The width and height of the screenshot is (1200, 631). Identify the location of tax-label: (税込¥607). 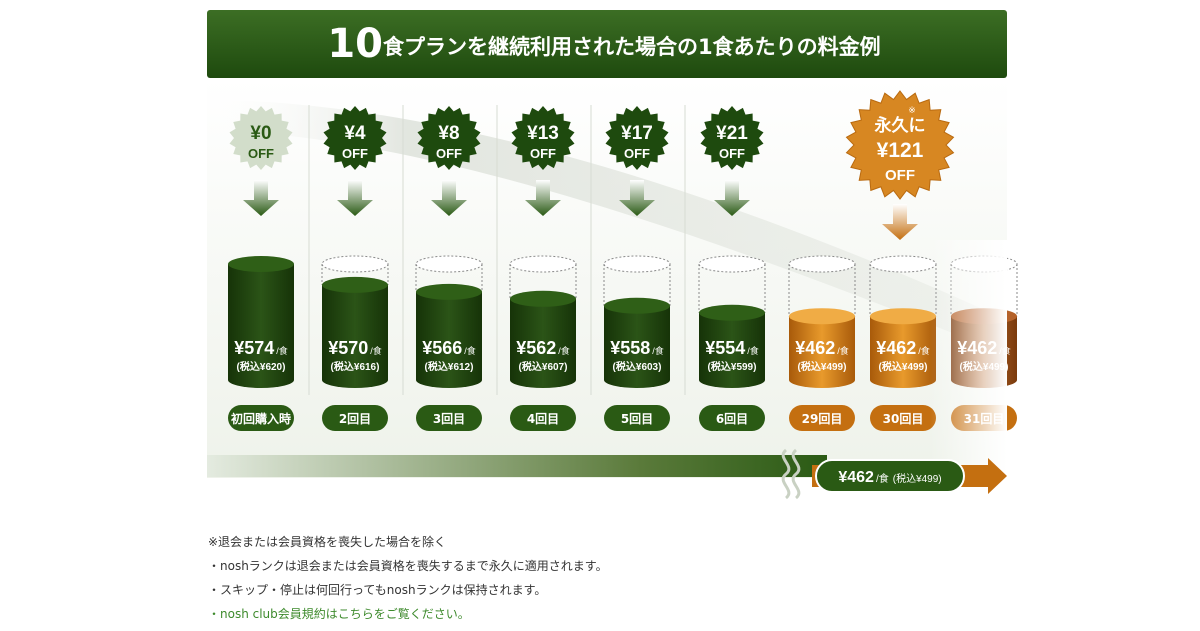
(543, 366).